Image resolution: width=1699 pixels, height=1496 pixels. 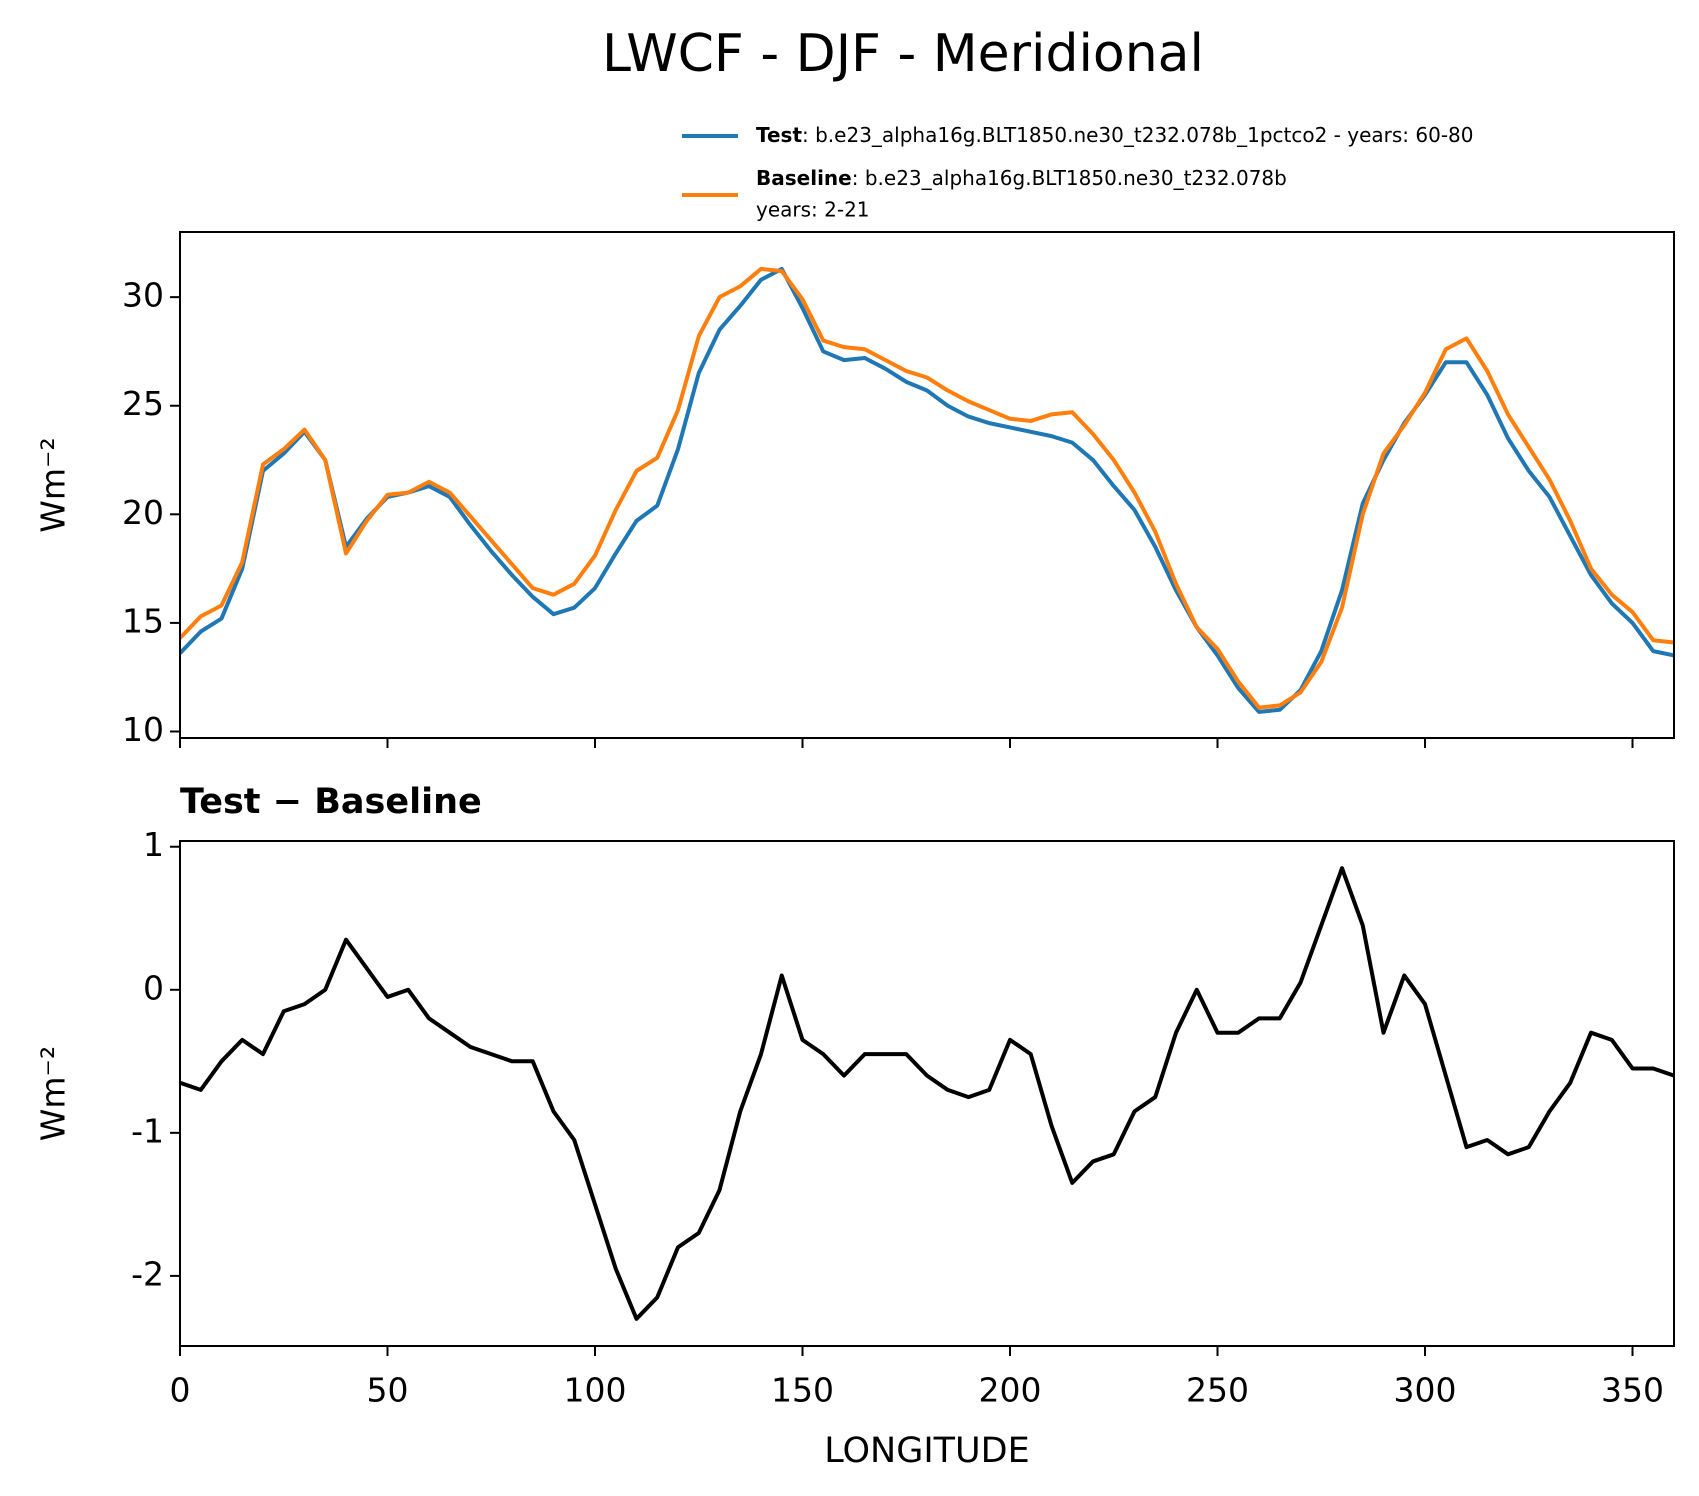 I want to click on x-tick-label: 300, so click(x=1425, y=1390).